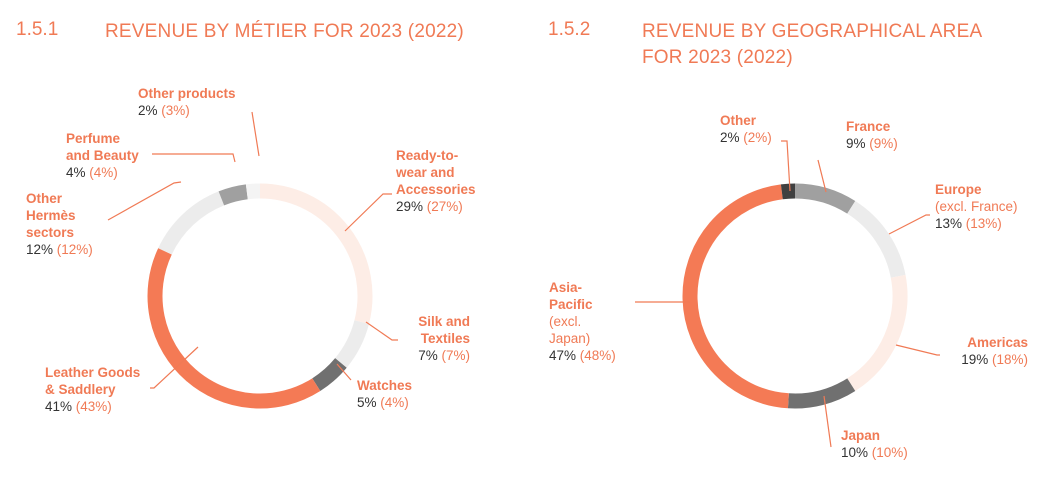 Image resolution: width=1050 pixels, height=488 pixels. Describe the element at coordinates (233, 195) in the screenshot. I see `donut-slice-perfume-and-beauty` at that location.